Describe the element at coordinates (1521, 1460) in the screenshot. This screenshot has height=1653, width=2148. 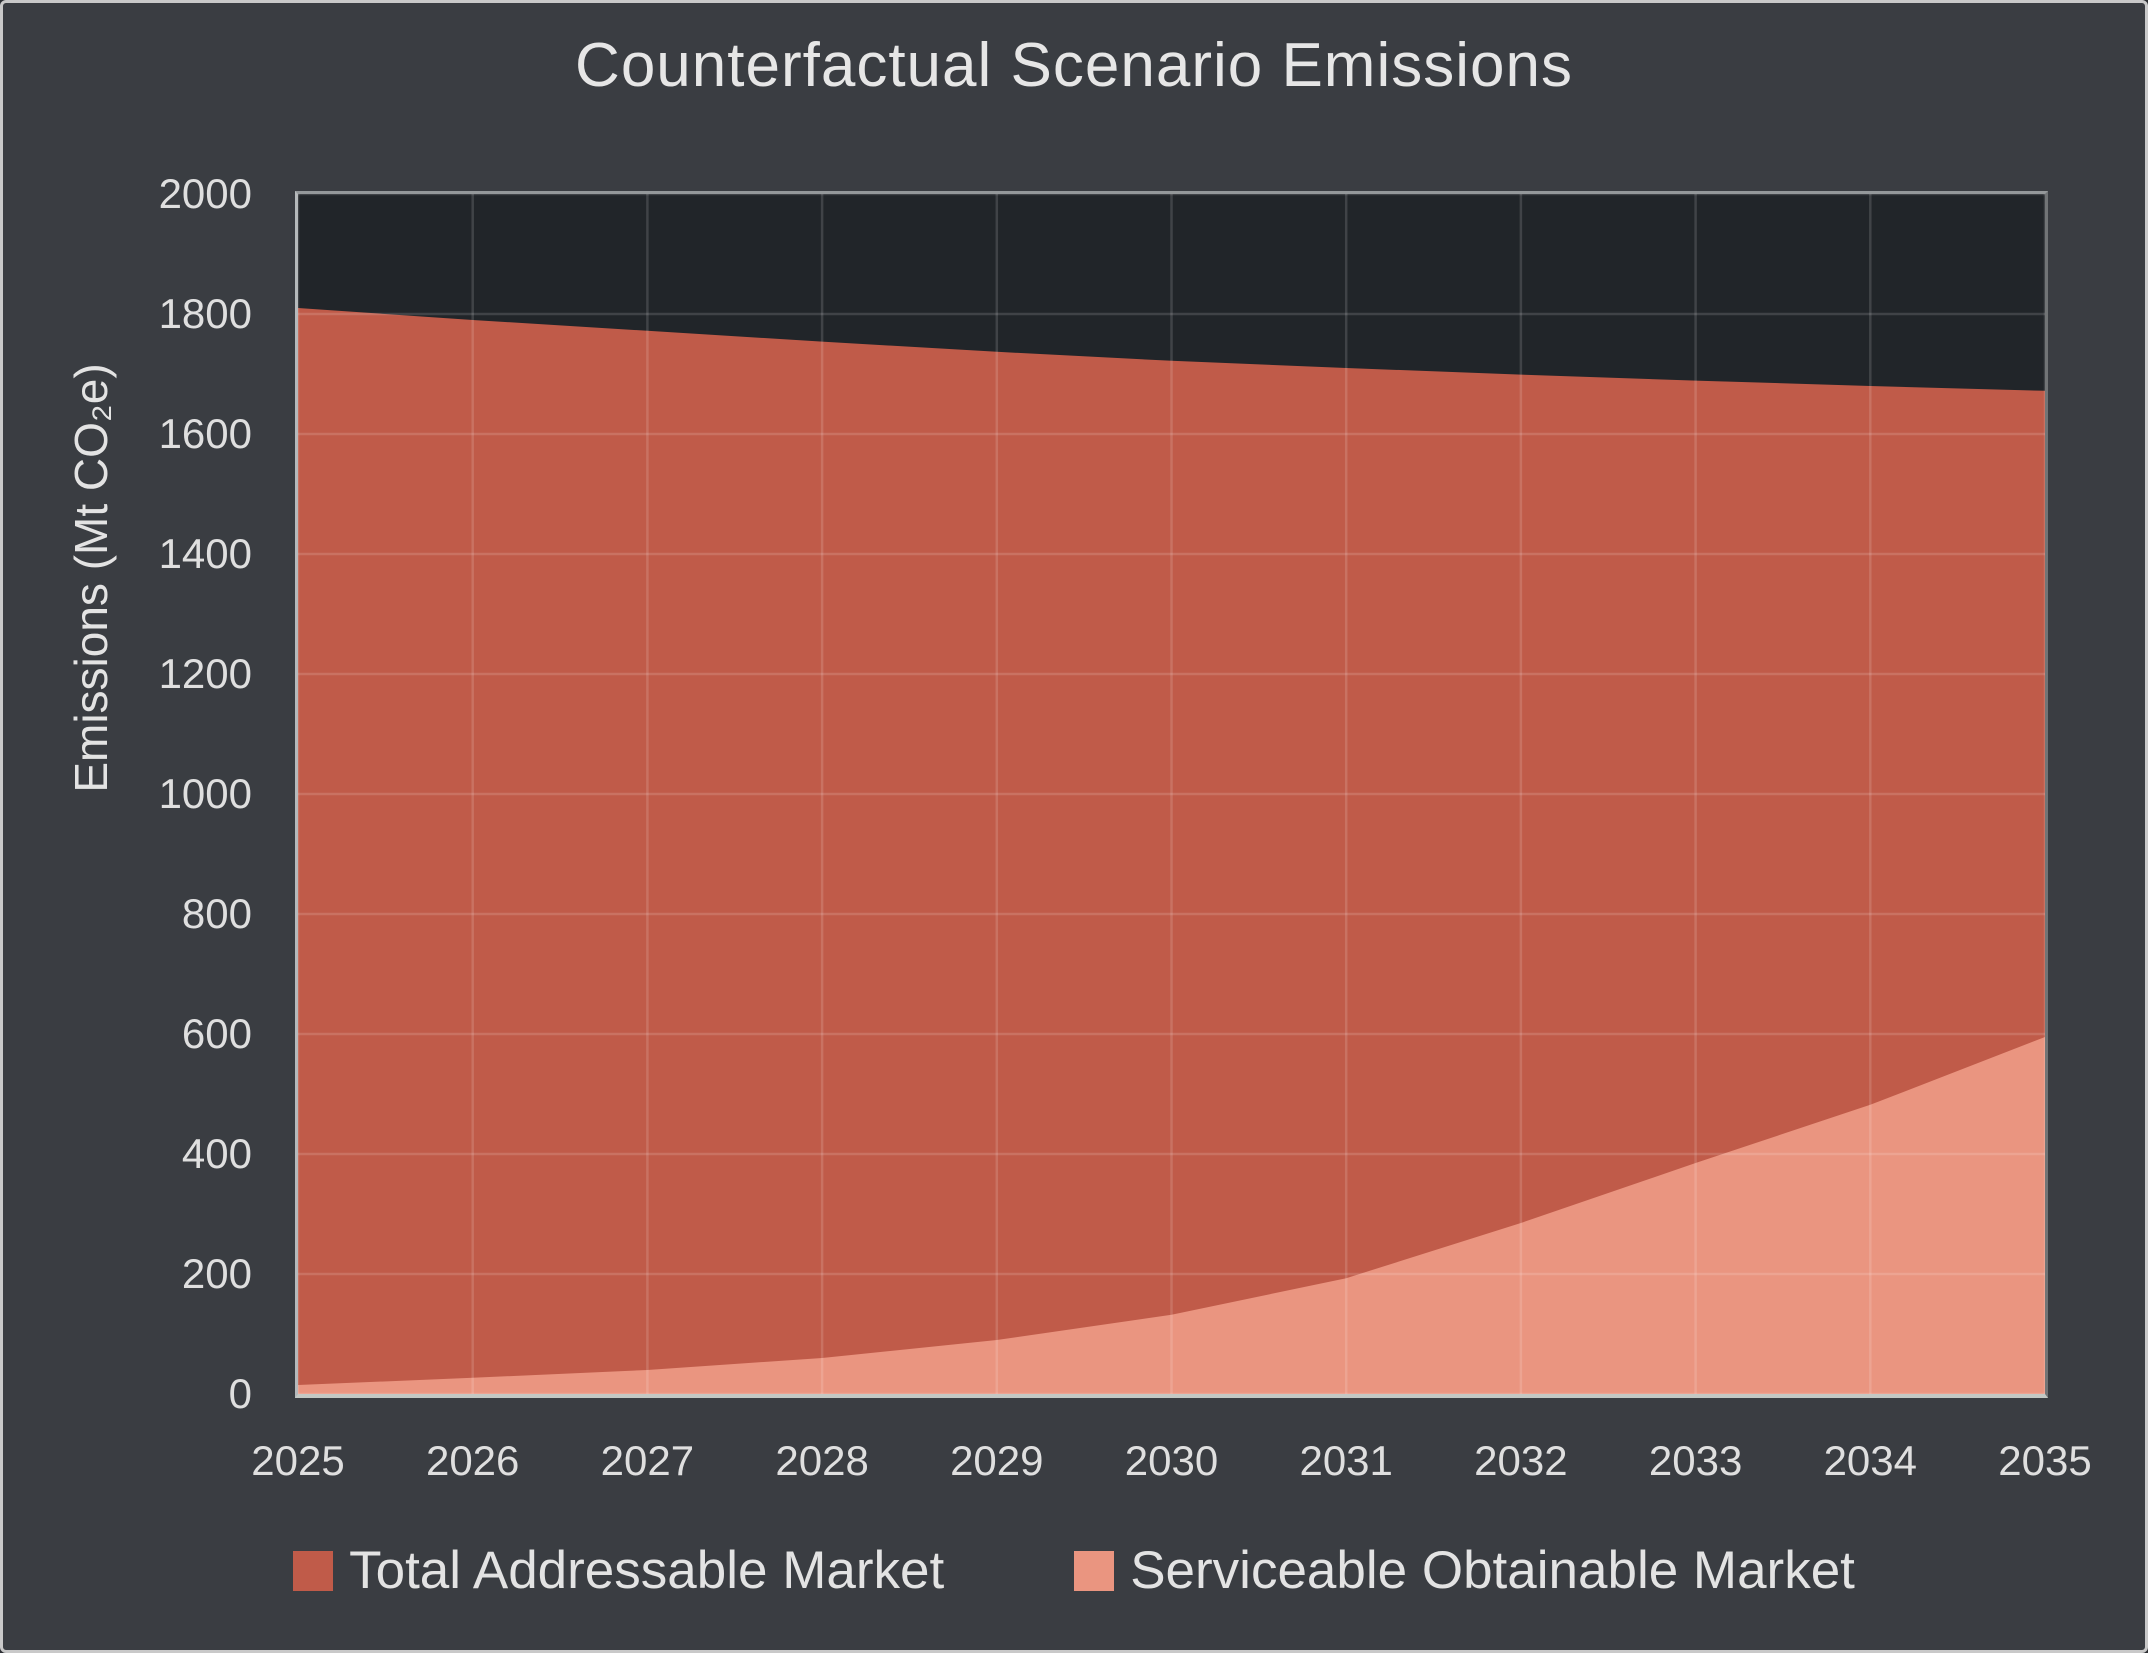
I see `x-tick-label: 2032` at that location.